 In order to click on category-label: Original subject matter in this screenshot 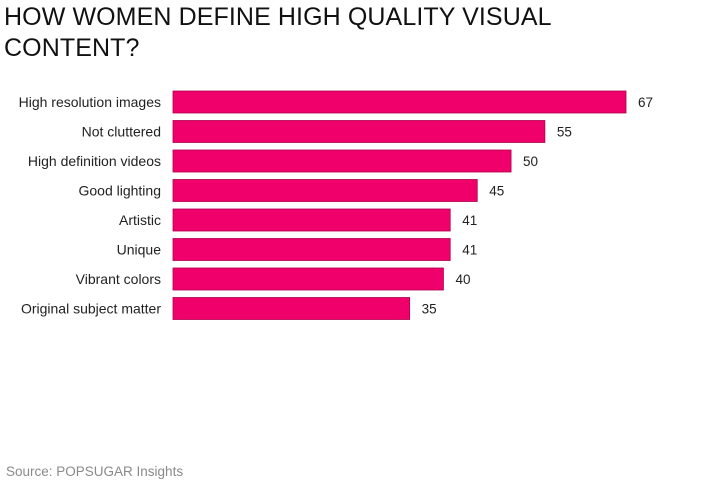, I will do `click(91, 309)`.